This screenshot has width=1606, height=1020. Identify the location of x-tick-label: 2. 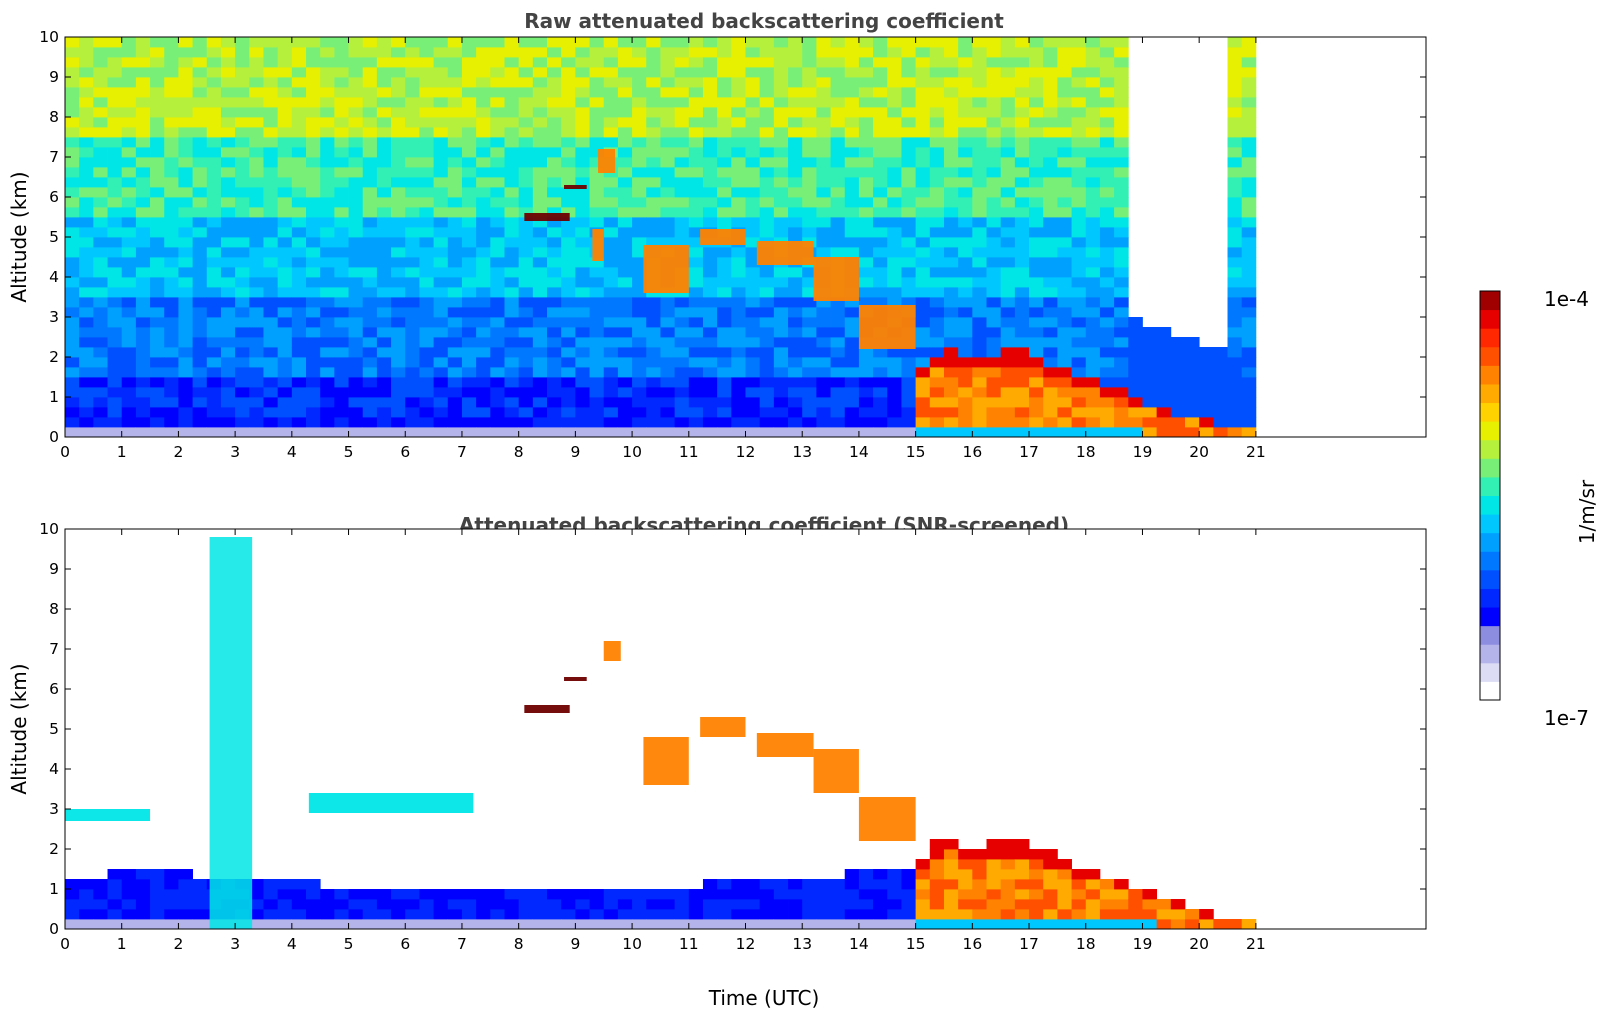
(178, 452).